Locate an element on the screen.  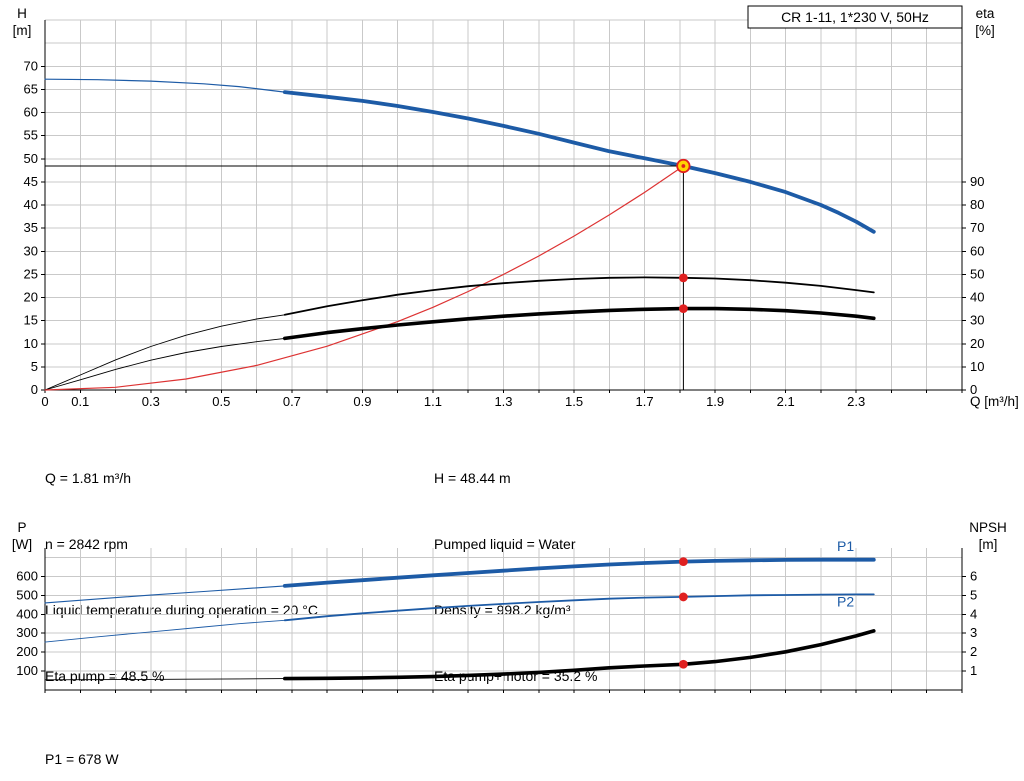
y-right-tick-label: 6 is located at coordinates (973, 575).